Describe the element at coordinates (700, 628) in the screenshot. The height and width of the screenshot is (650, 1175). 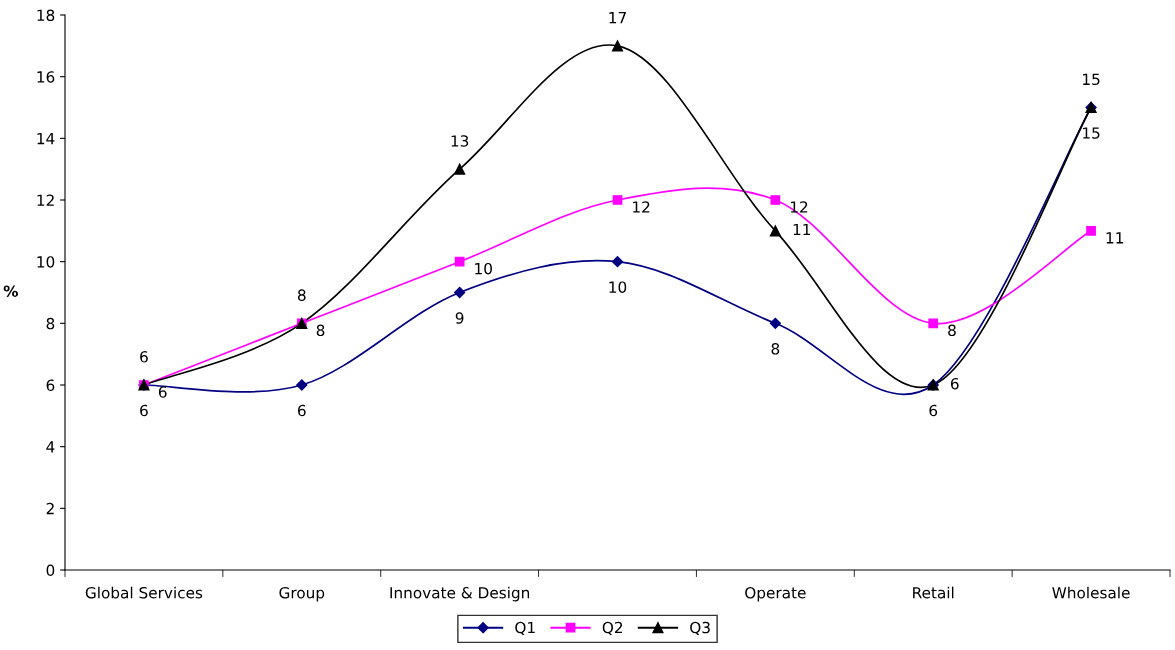
I see `legend-label: Q3` at that location.